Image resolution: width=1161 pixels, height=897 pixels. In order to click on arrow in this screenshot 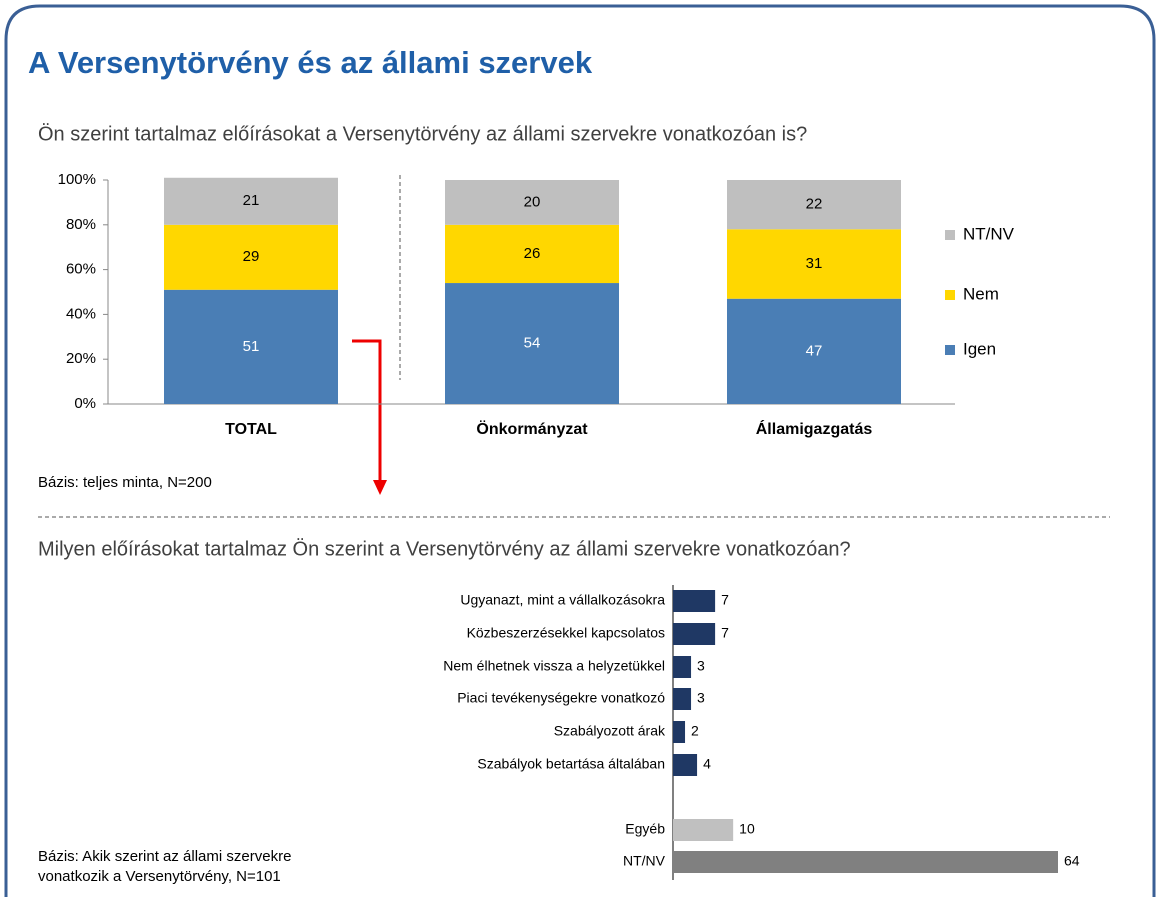, I will do `click(367, 410)`.